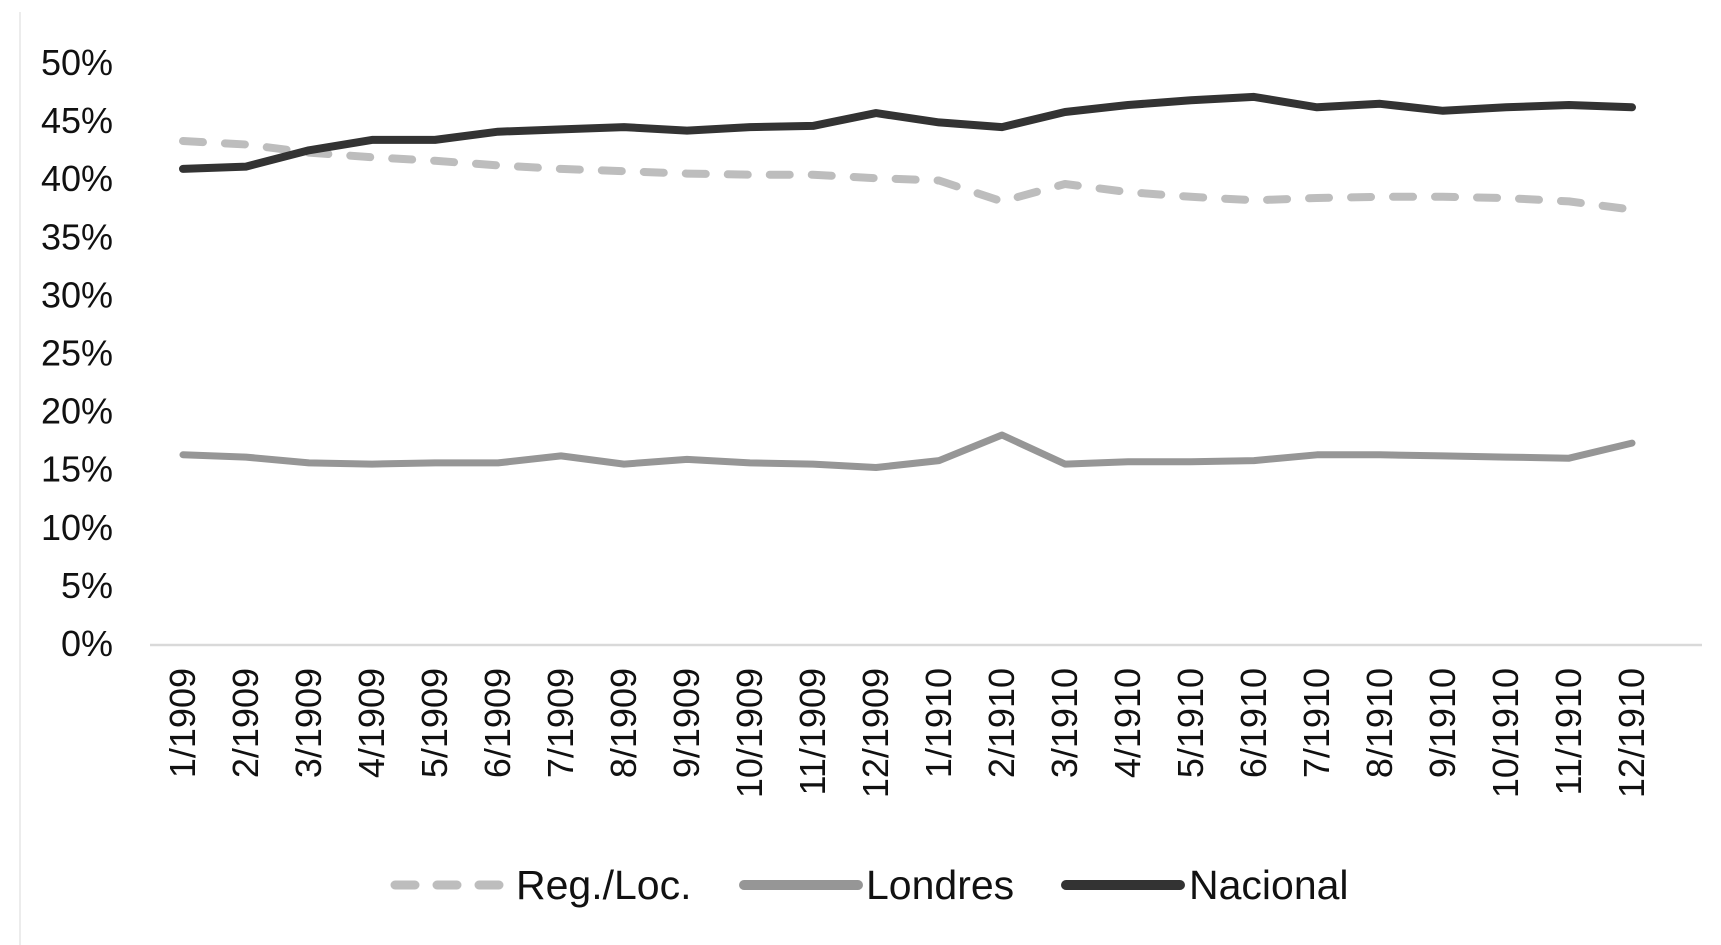  Describe the element at coordinates (938, 723) in the screenshot. I see `x-axis-tick-label: 1/1910` at that location.